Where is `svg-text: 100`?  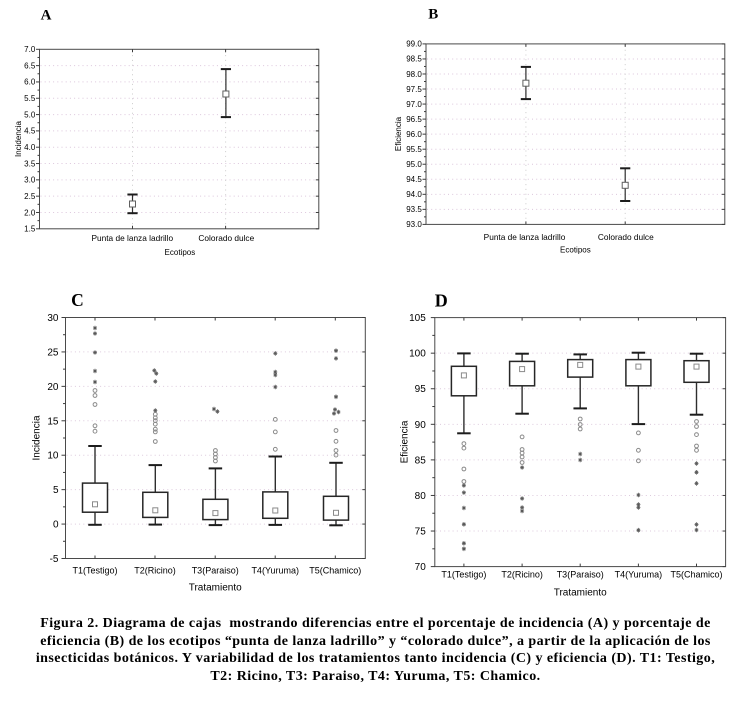
svg-text: 100 is located at coordinates (417, 354).